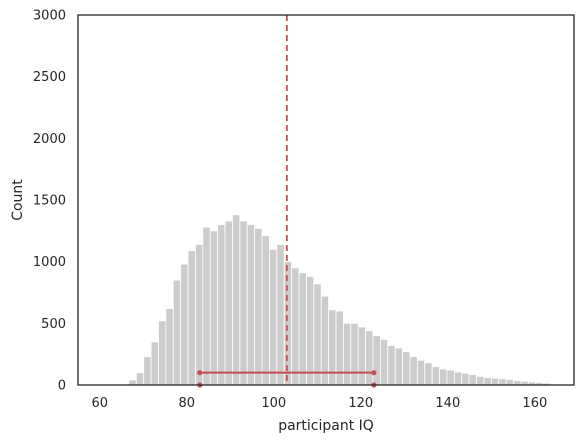 The height and width of the screenshot is (442, 583). I want to click on x-tick-label: 140, so click(447, 403).